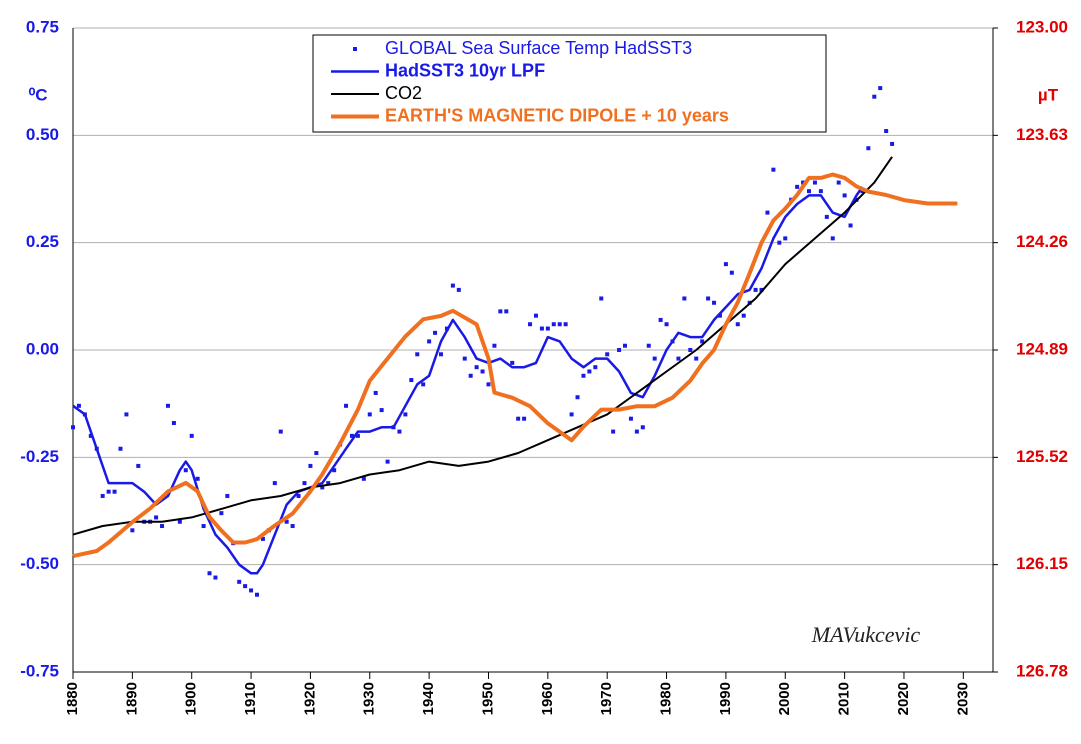 This screenshot has height=744, width=1081. I want to click on y-tick-label: 0.00, so click(42, 348).